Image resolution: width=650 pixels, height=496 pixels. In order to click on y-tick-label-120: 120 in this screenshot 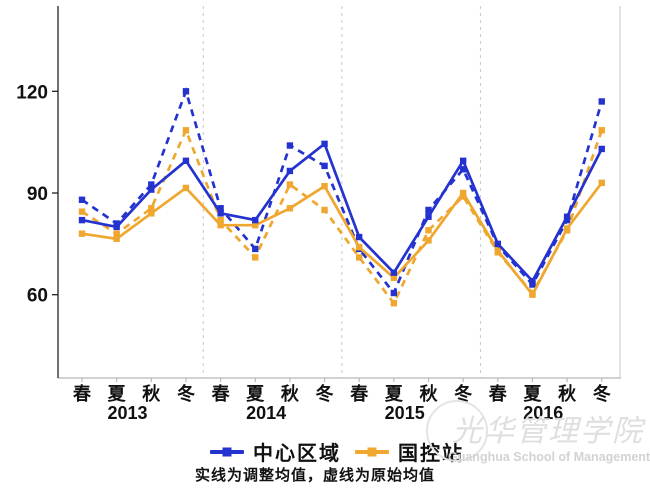, I will do `click(32, 92)`.